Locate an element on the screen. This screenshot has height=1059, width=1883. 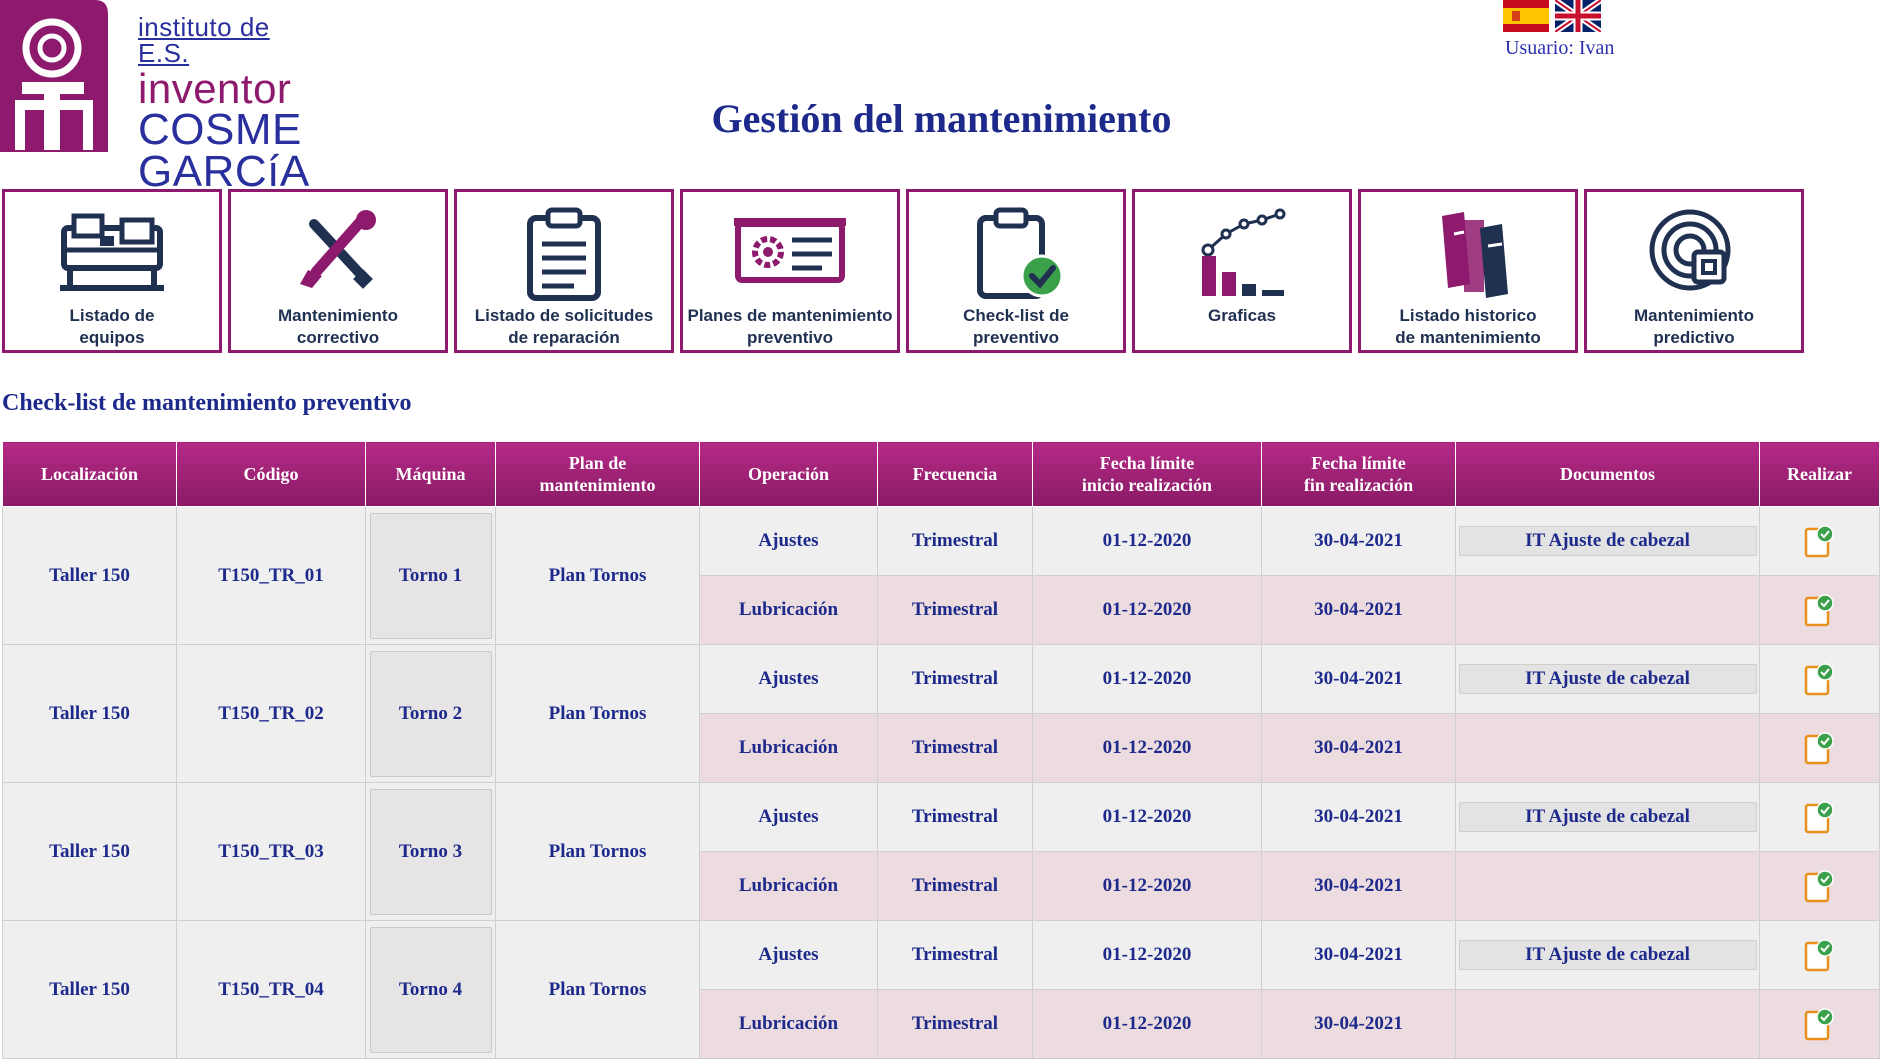
nav-tile-repair-requests: Listado de solicitudes de reparación is located at coordinates (564, 271).